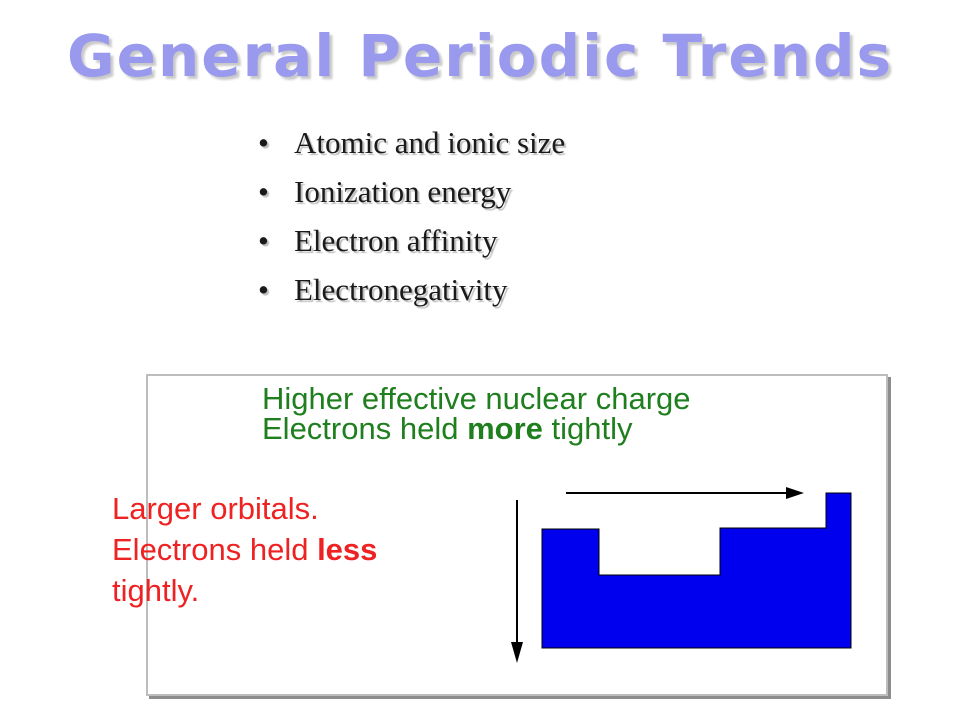 This screenshot has width=960, height=720. What do you see at coordinates (347, 549) in the screenshot?
I see `red-note-emphasis: less` at bounding box center [347, 549].